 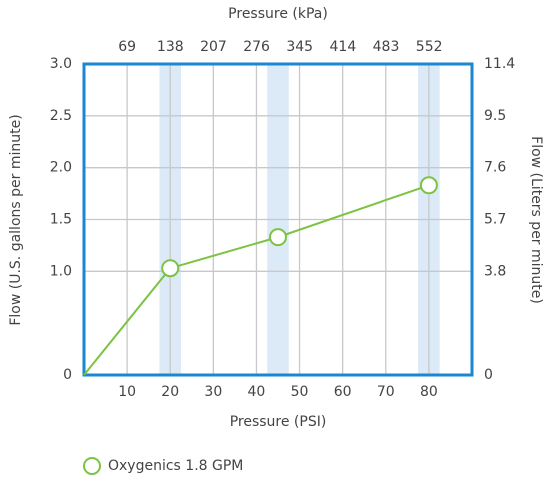 What do you see at coordinates (175, 466) in the screenshot?
I see `legend-label: Oxygenics 1.8 GPM` at bounding box center [175, 466].